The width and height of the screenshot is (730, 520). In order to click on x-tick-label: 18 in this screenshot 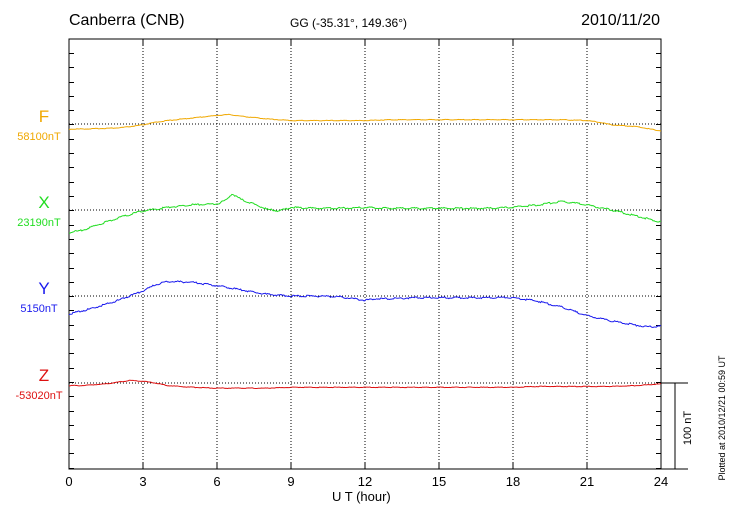, I will do `click(513, 481)`.